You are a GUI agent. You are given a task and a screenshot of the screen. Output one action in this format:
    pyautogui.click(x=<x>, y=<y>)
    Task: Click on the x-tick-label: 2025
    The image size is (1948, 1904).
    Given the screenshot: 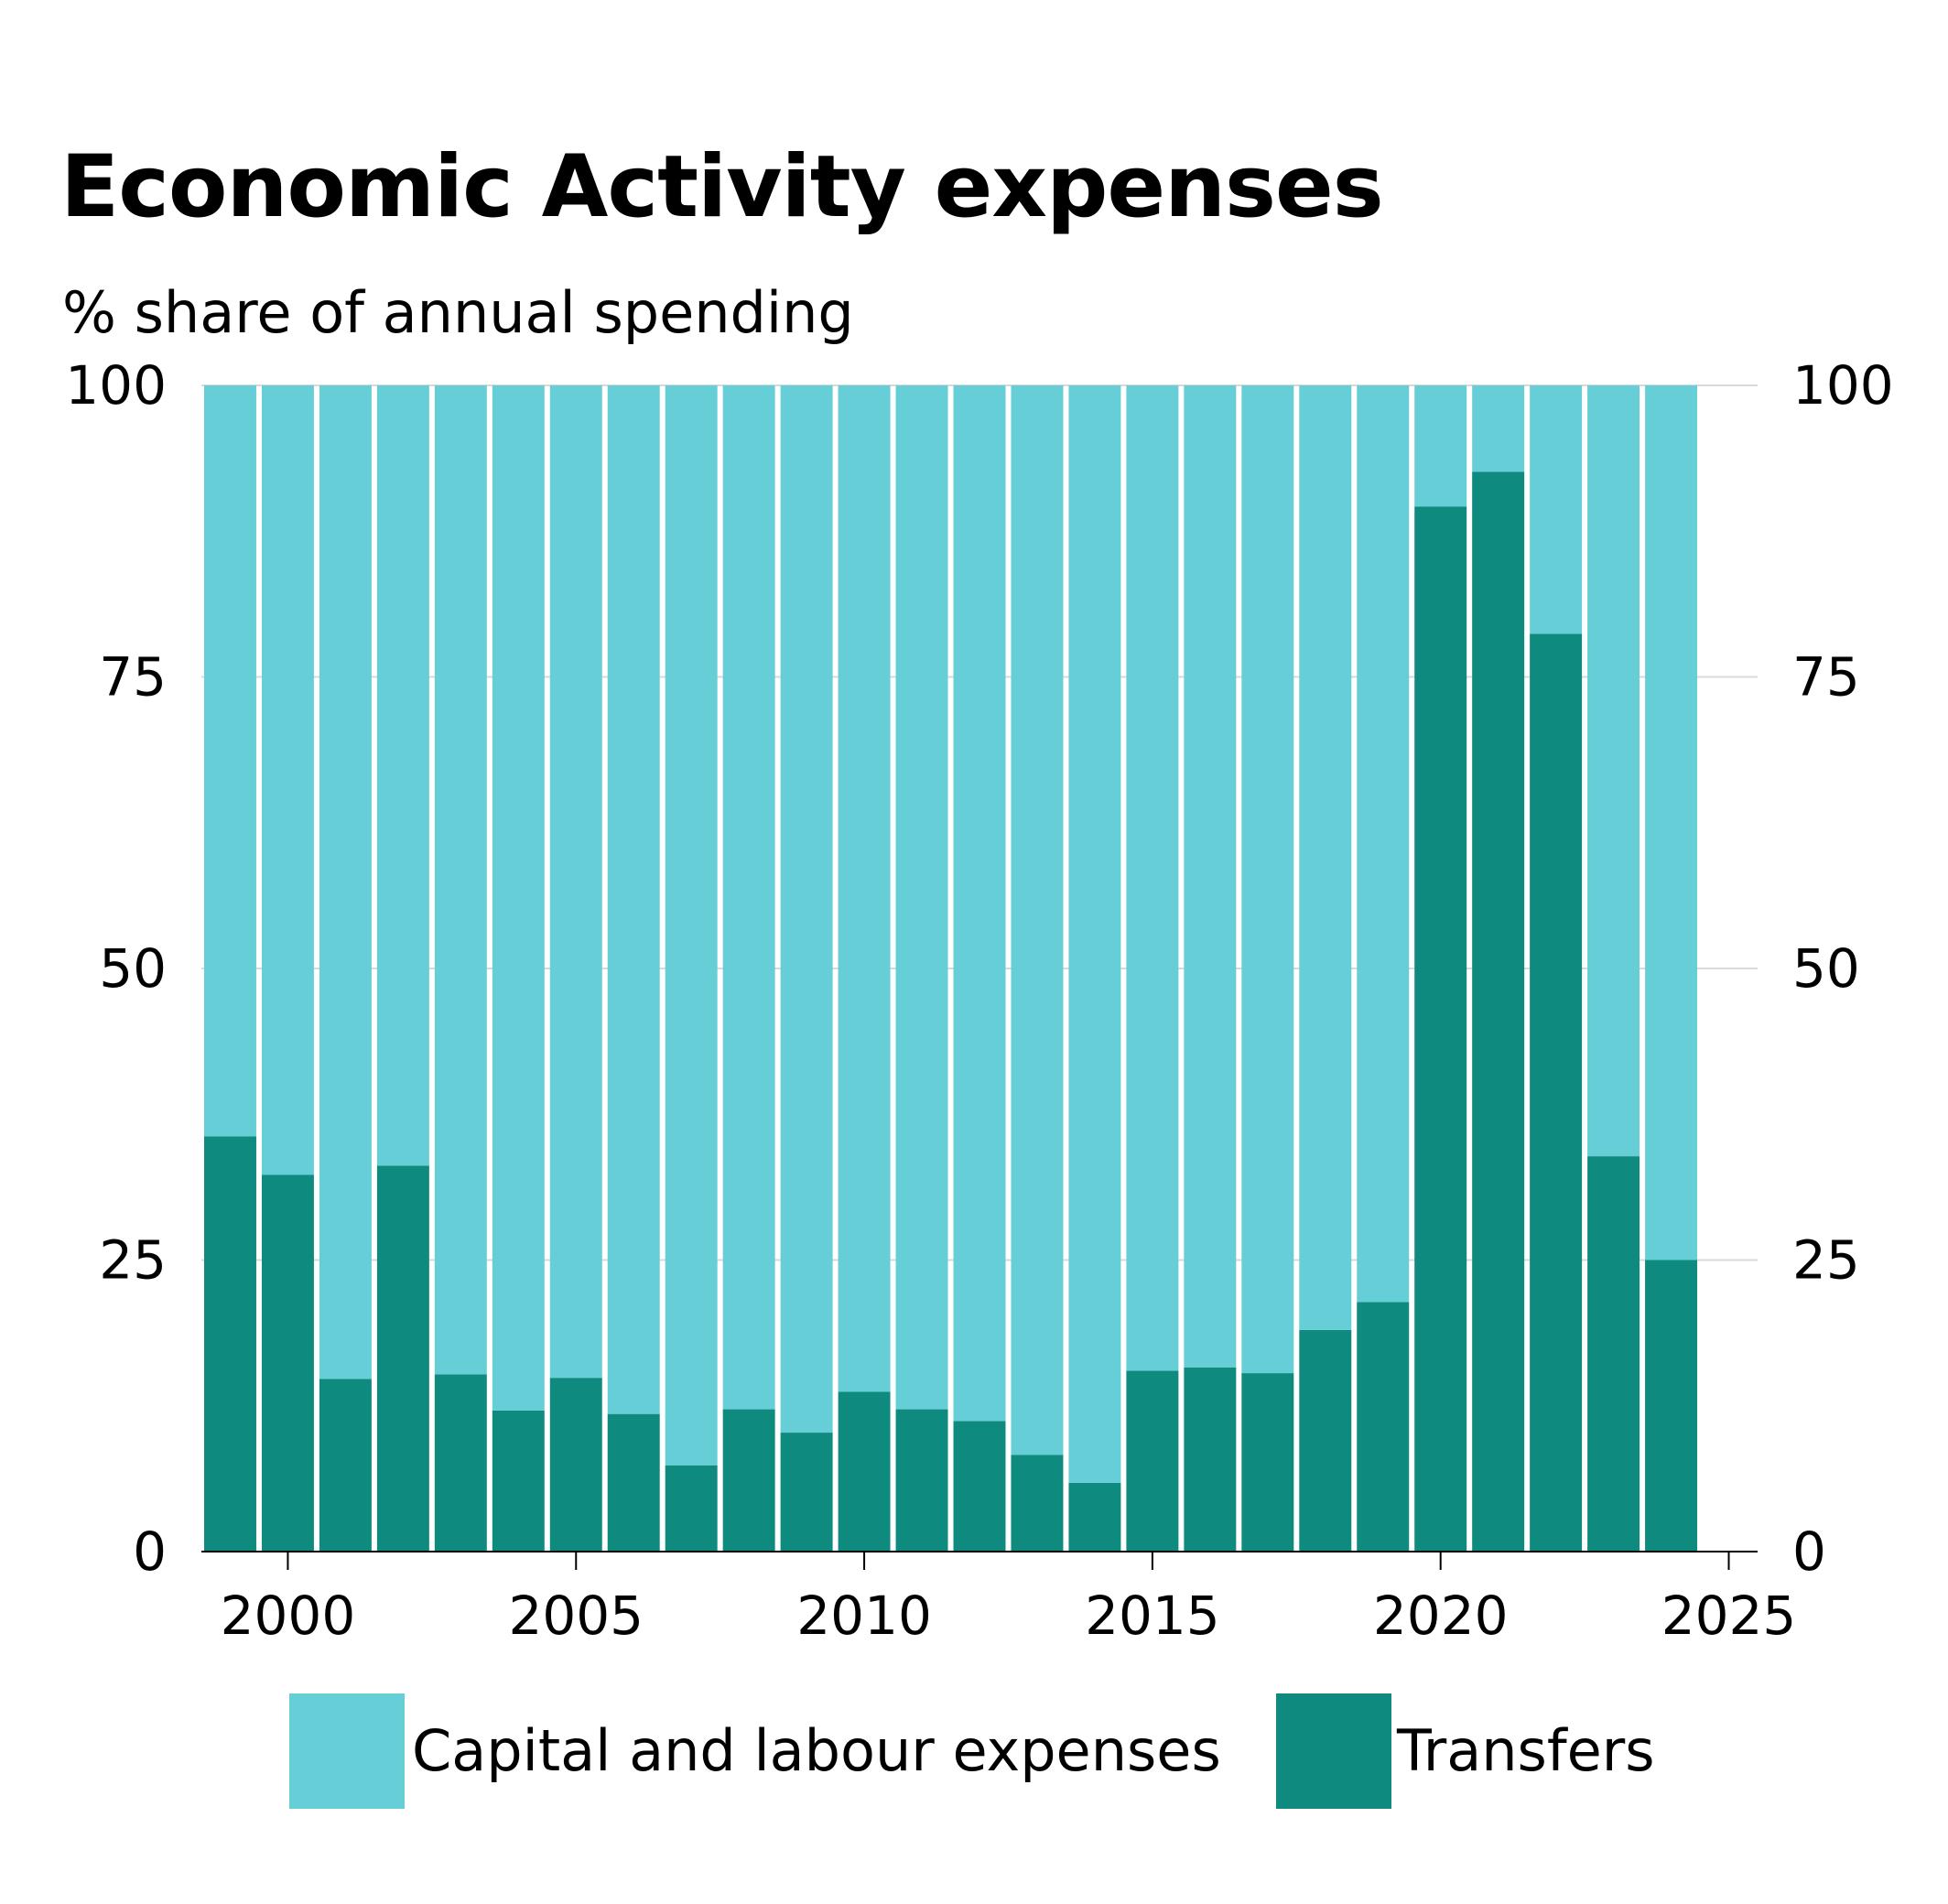 What is the action you would take?
    pyautogui.click(x=1729, y=1616)
    